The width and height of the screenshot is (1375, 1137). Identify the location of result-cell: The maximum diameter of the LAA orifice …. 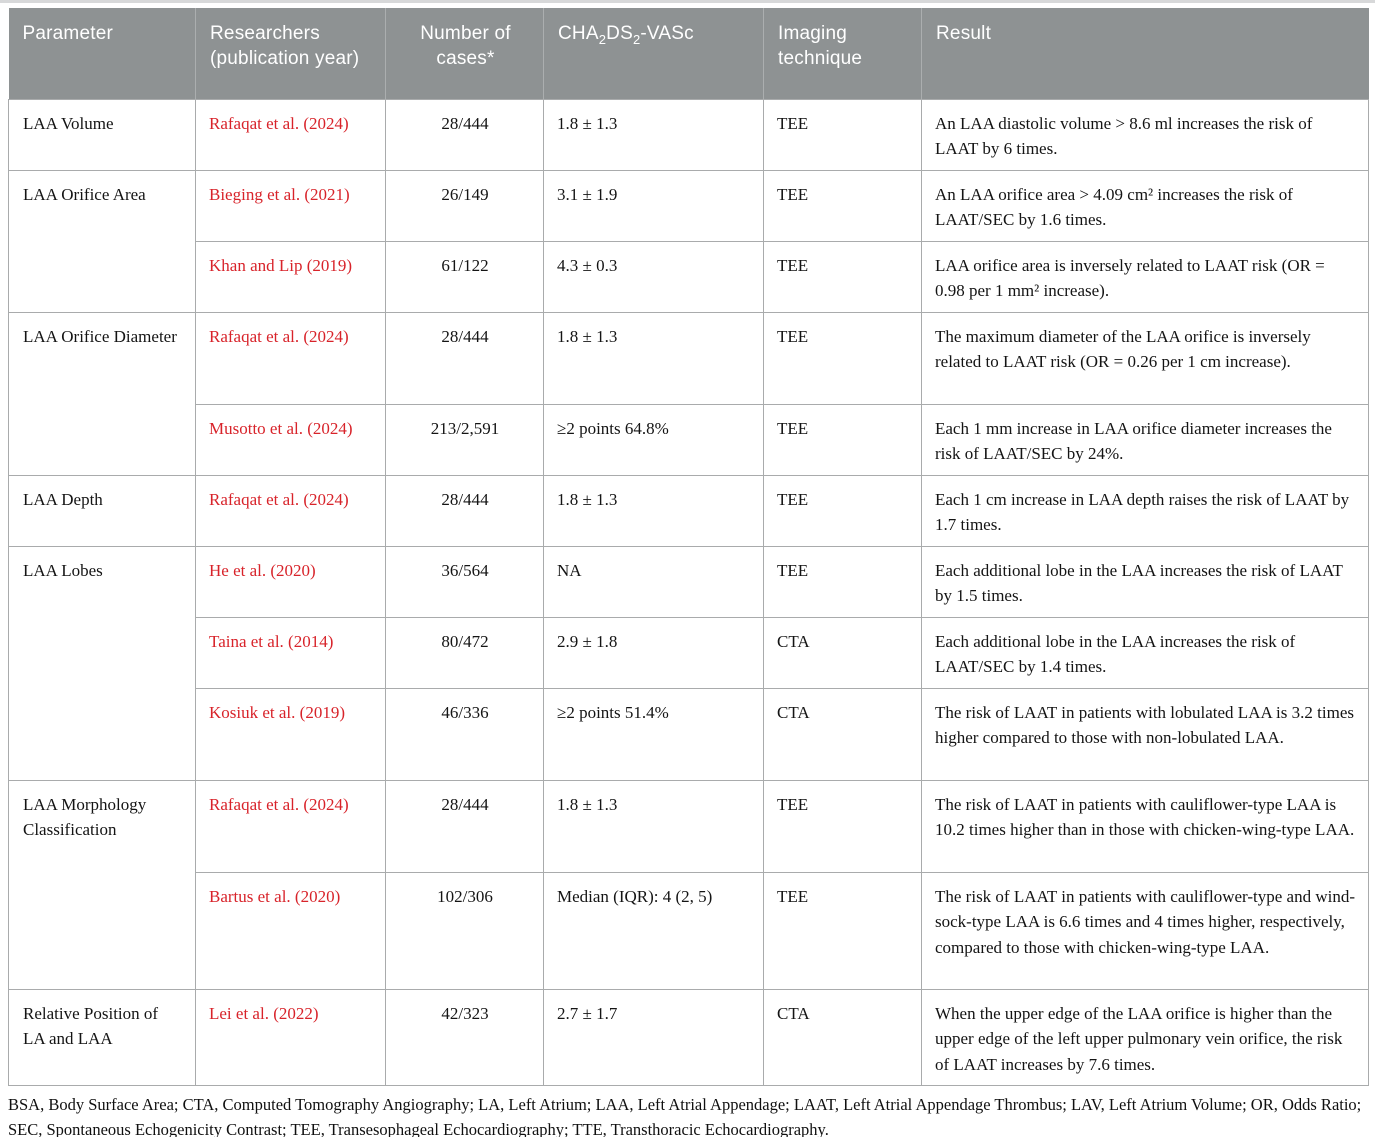
(1145, 358).